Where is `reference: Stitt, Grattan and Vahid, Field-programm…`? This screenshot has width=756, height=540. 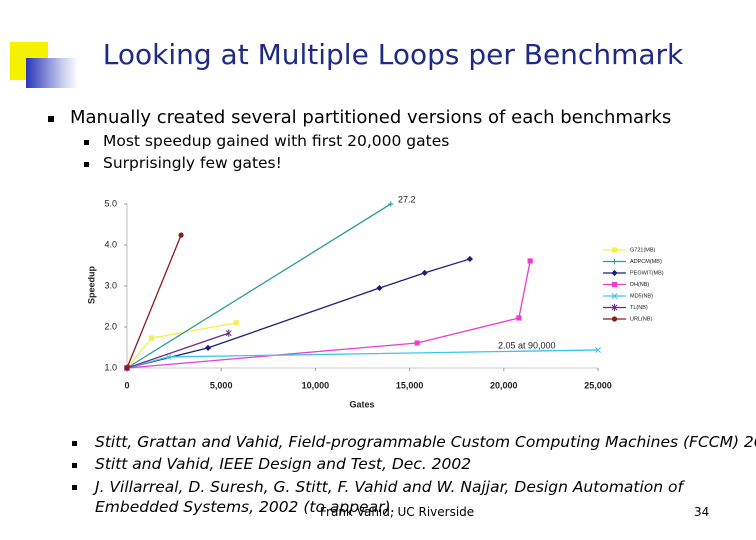 reference: Stitt, Grattan and Vahid, Field-programm… is located at coordinates (425, 442).